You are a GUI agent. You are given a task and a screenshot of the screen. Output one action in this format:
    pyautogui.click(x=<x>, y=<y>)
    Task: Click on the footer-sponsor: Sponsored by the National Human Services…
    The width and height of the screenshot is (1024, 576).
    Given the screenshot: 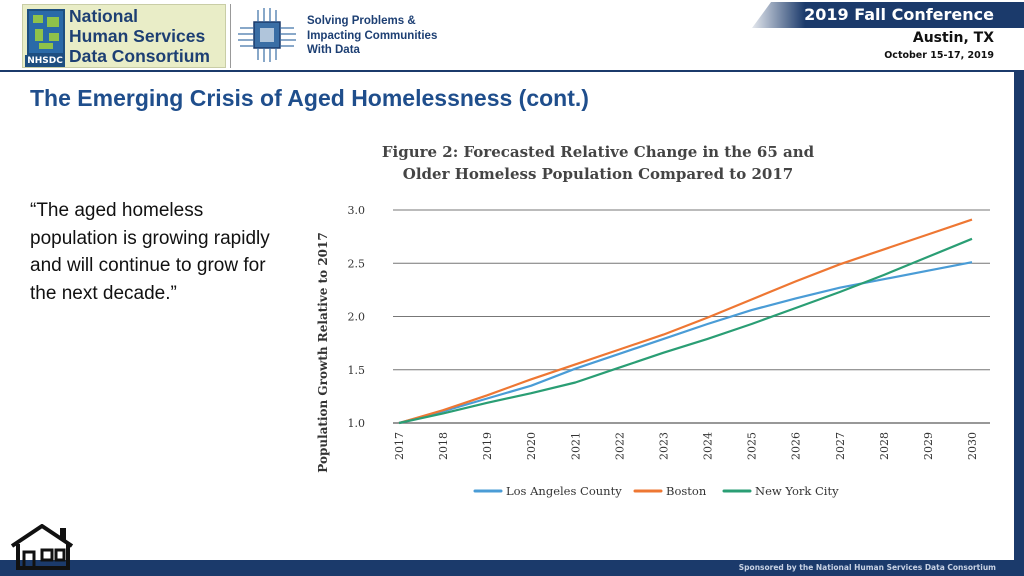 What is the action you would take?
    pyautogui.click(x=867, y=567)
    